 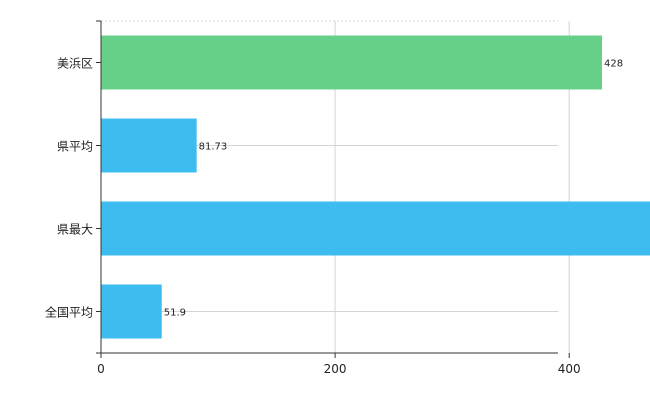 What do you see at coordinates (75, 230) in the screenshot?
I see `category-label: 県最大` at bounding box center [75, 230].